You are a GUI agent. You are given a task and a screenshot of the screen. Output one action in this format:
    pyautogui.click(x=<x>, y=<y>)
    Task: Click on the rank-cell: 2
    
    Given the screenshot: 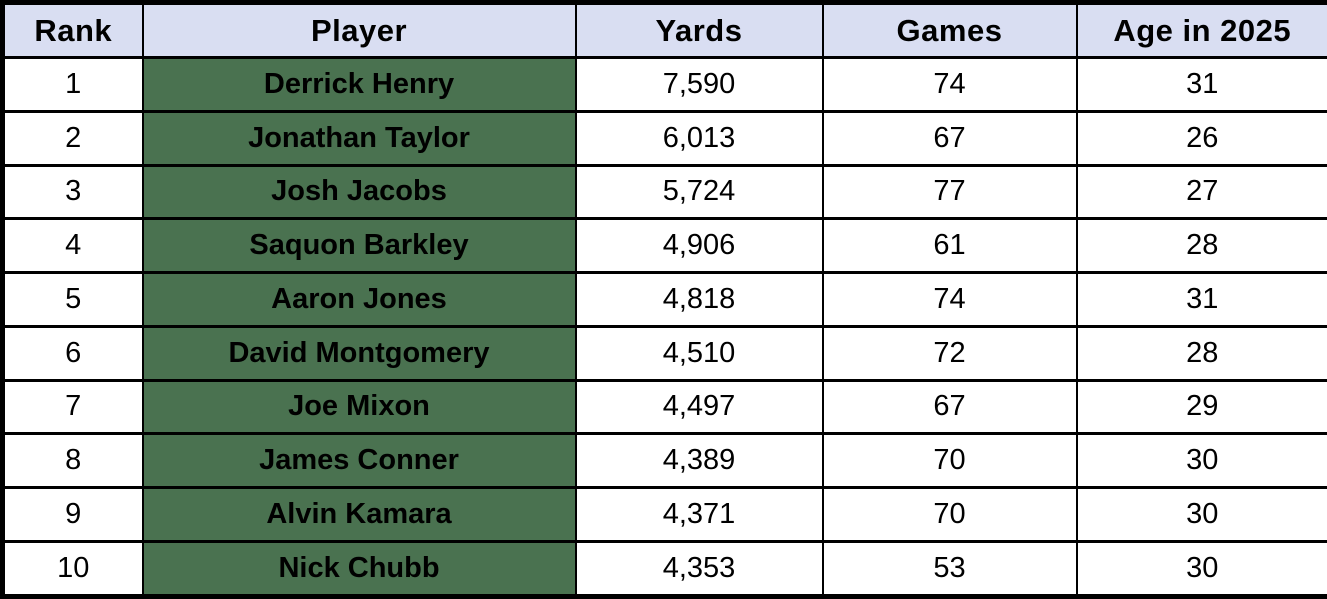 What is the action you would take?
    pyautogui.click(x=72, y=138)
    